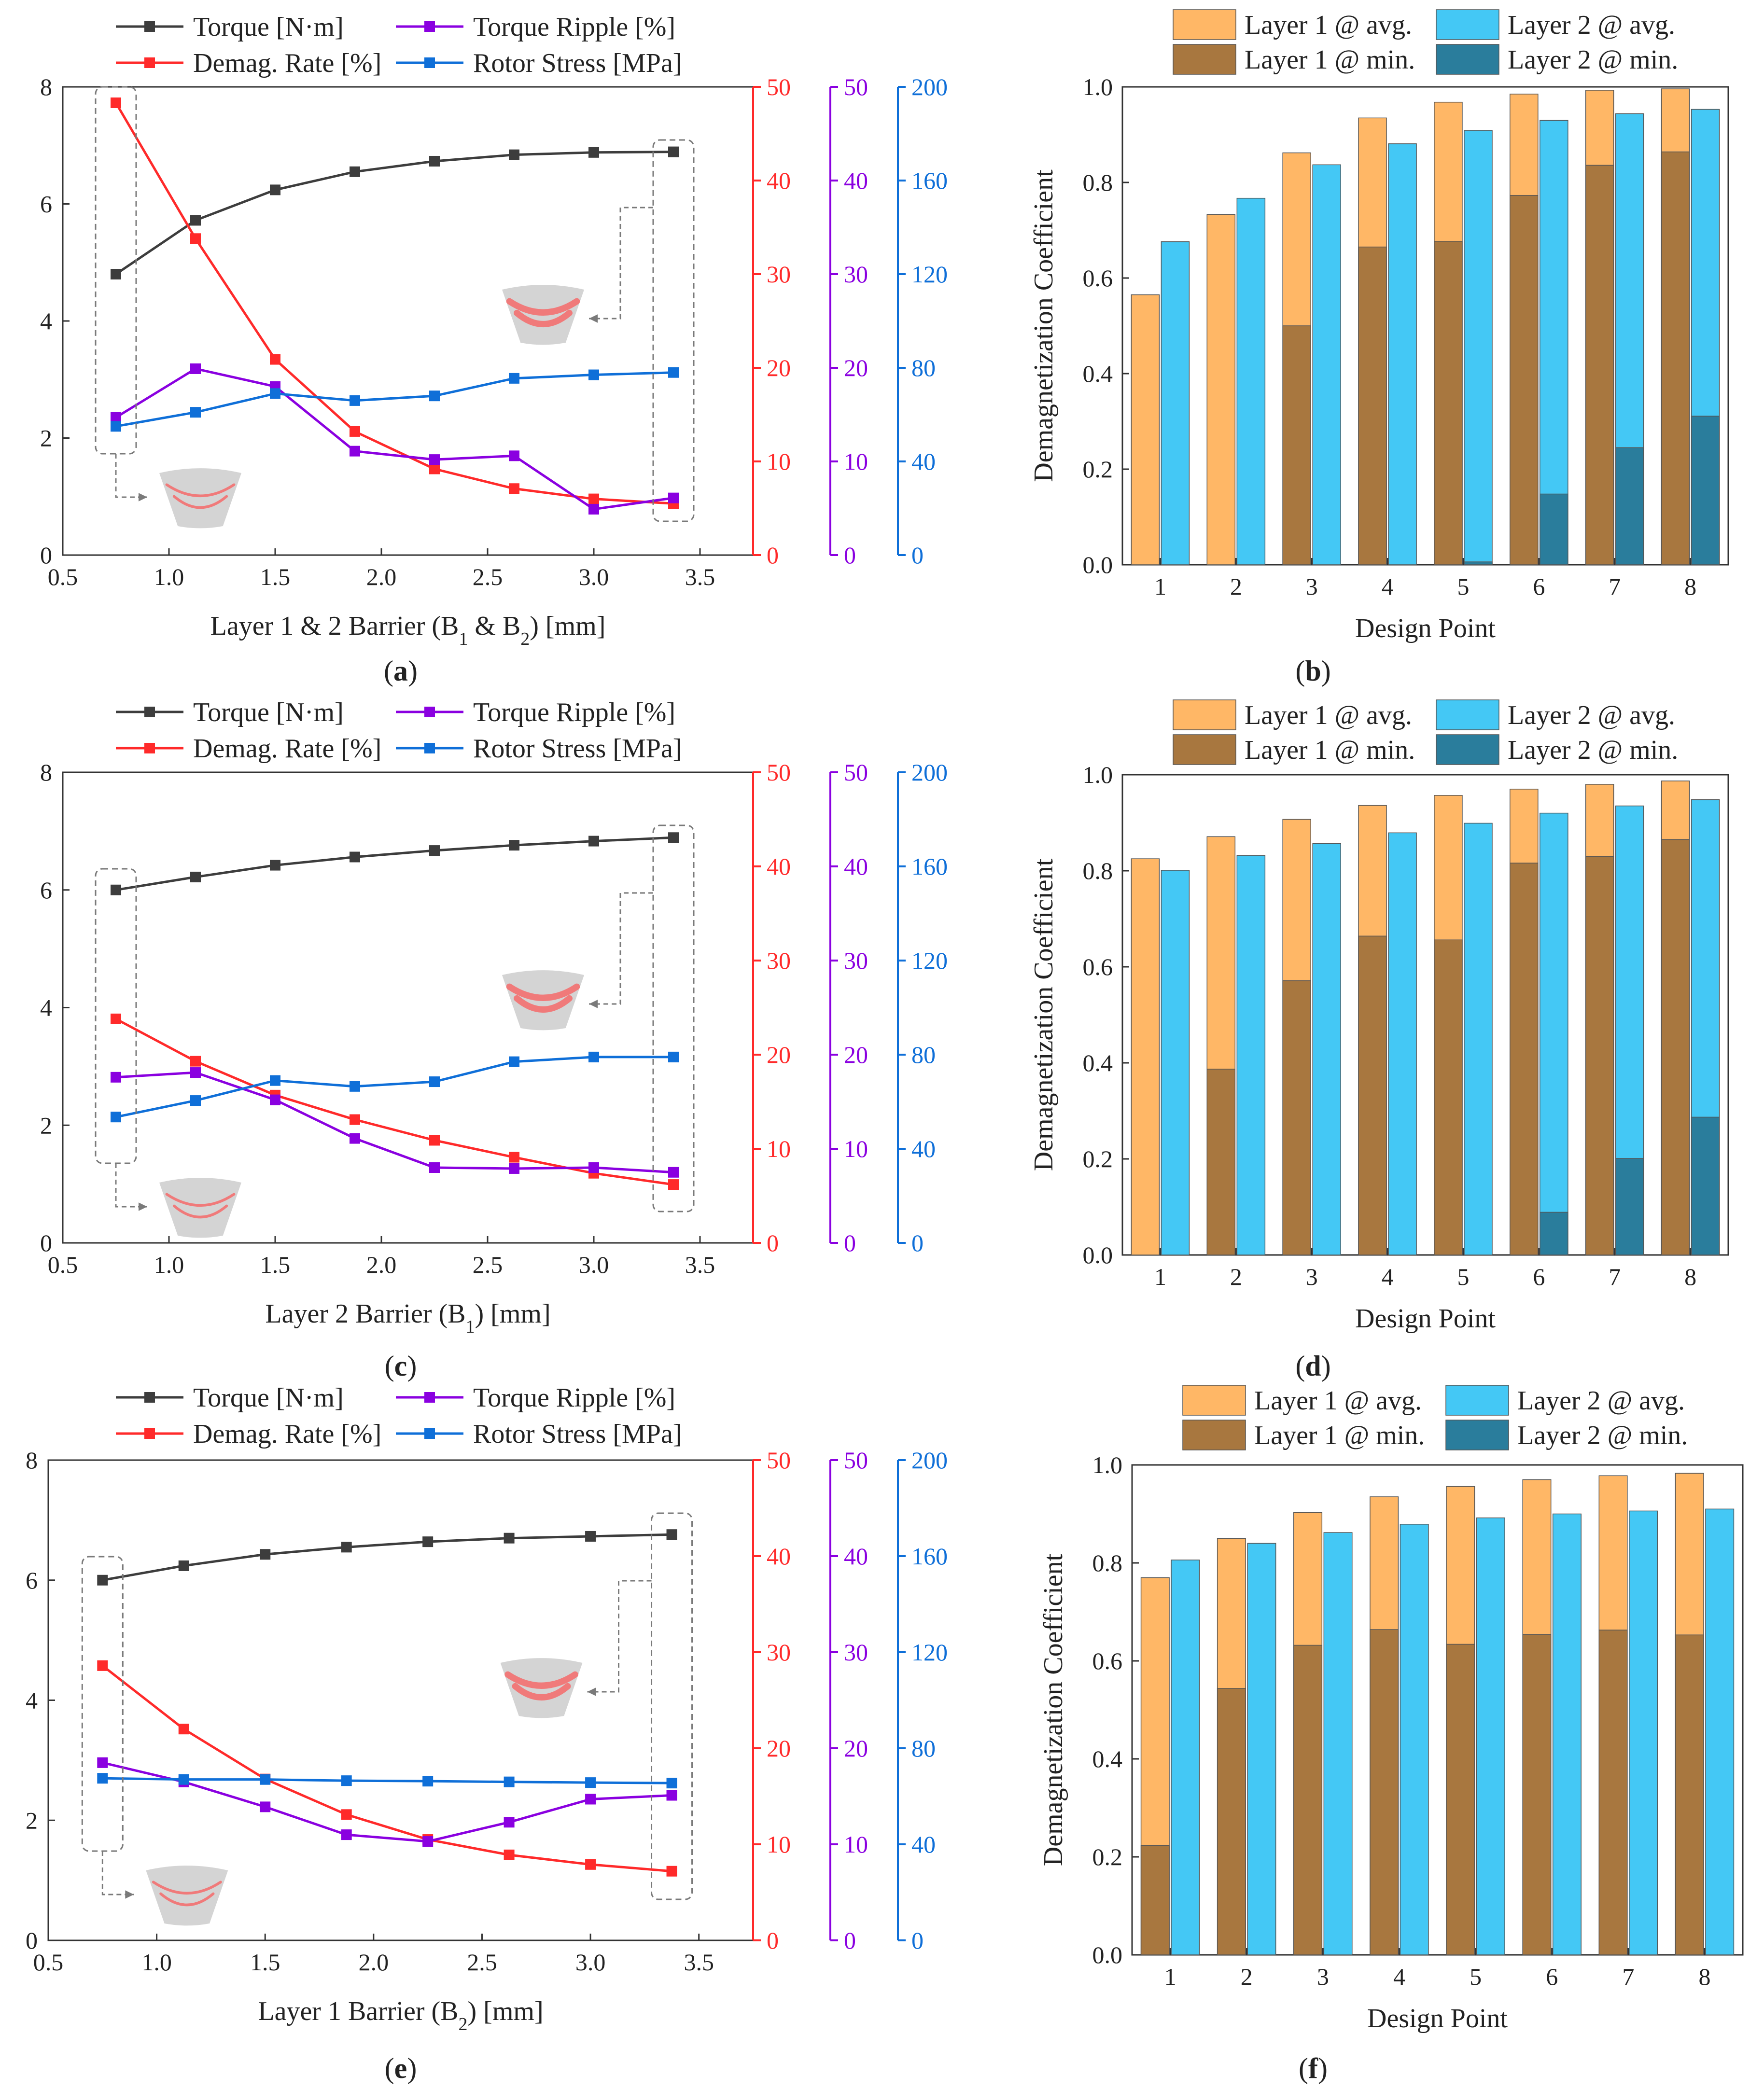 This screenshot has height=2090, width=1764. I want to click on panel-label-paren: (, so click(390, 1366).